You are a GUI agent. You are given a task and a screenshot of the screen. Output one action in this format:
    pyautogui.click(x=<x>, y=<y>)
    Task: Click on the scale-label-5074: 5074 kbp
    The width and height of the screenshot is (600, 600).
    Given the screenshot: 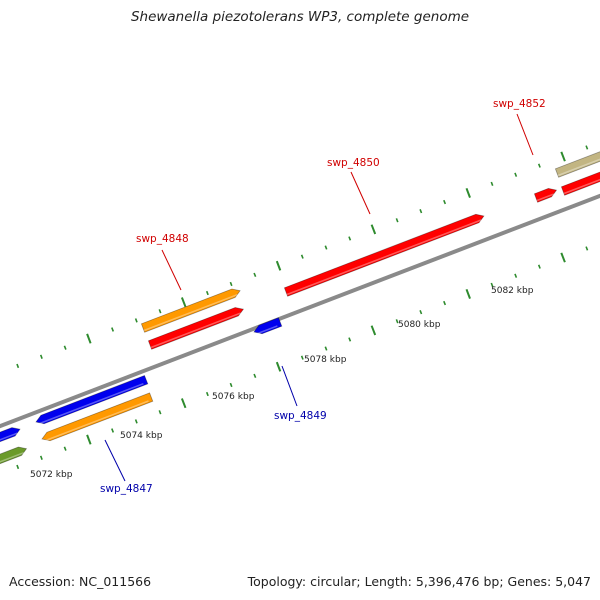 What is the action you would take?
    pyautogui.click(x=141, y=436)
    